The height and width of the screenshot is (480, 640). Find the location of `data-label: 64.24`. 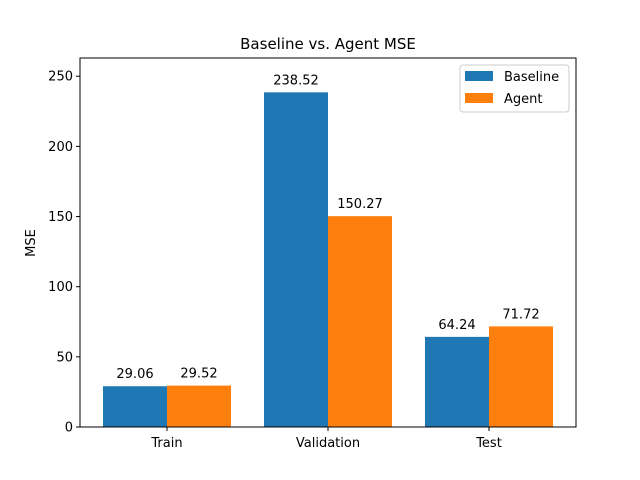

data-label: 64.24 is located at coordinates (456, 325).